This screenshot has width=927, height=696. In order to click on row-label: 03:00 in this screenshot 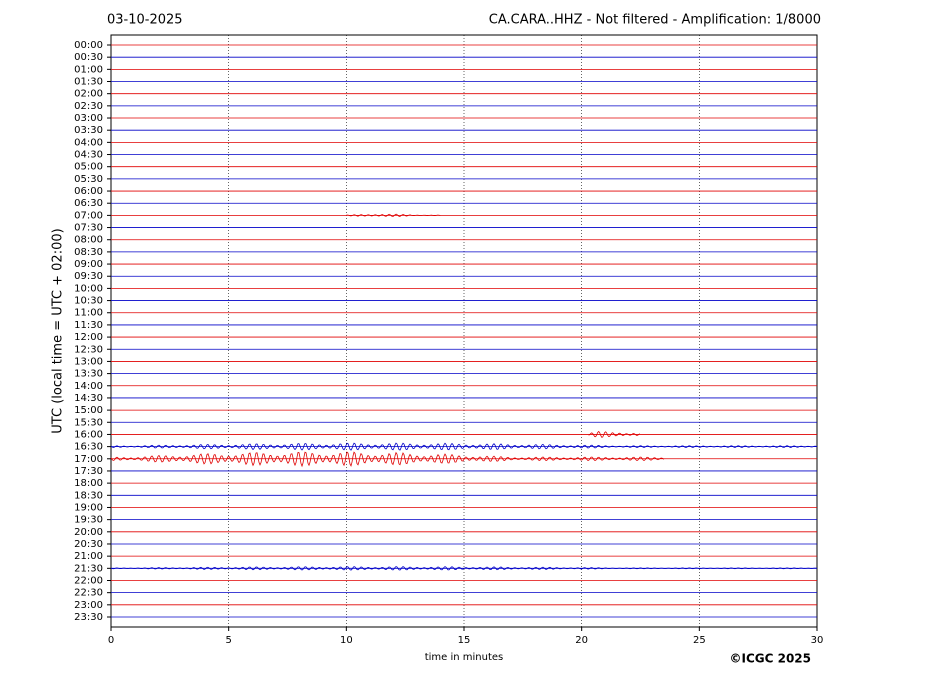, I will do `click(88, 118)`.